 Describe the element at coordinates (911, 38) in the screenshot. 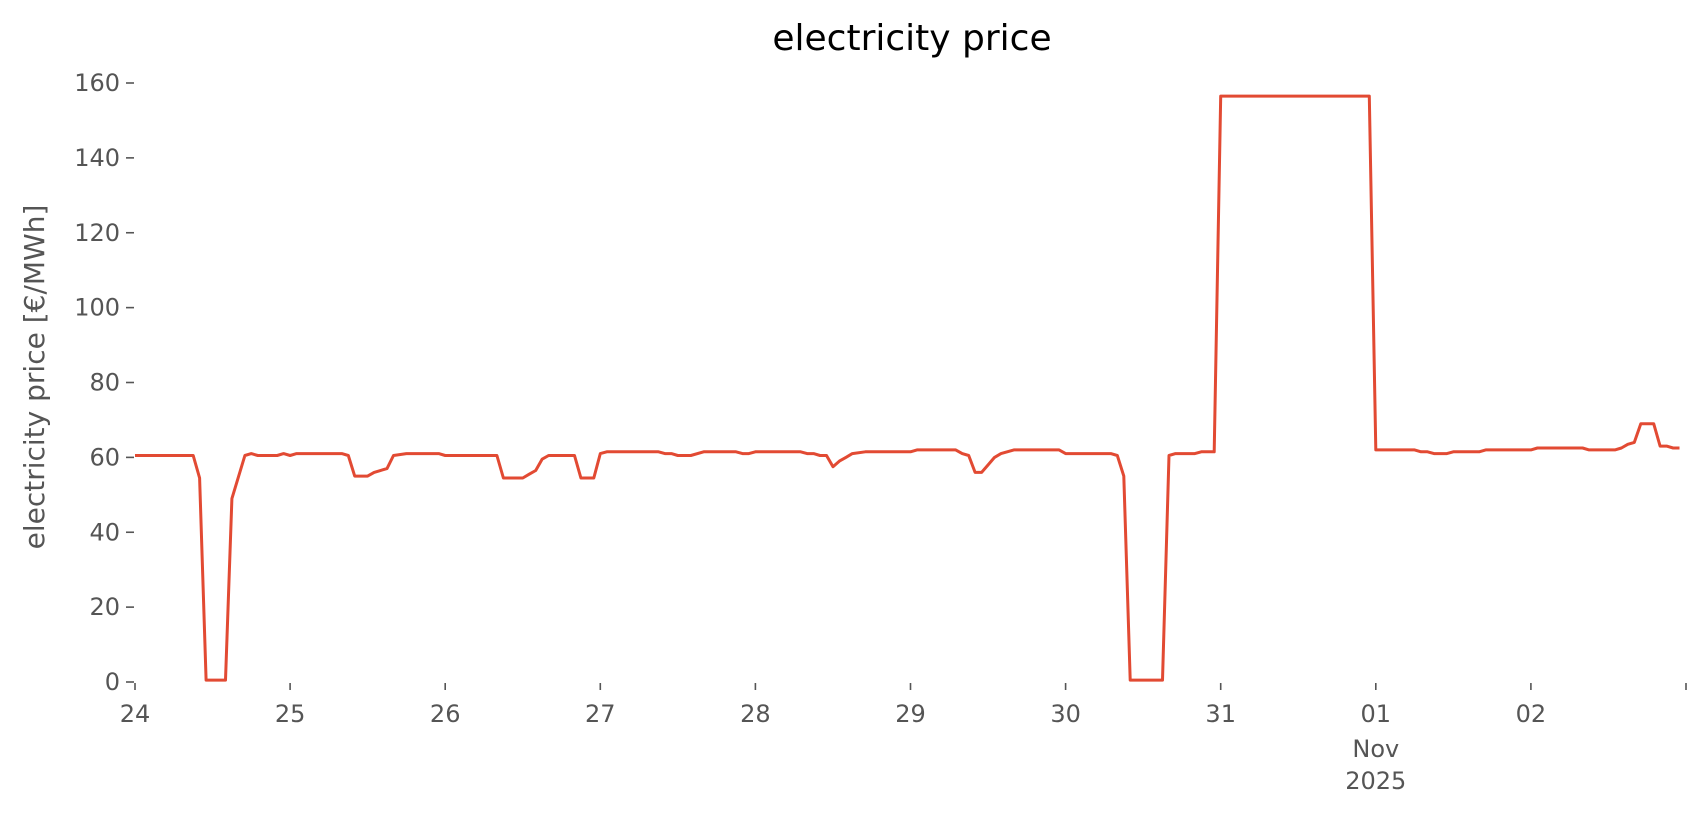

I see `chart-title: electricity price` at that location.